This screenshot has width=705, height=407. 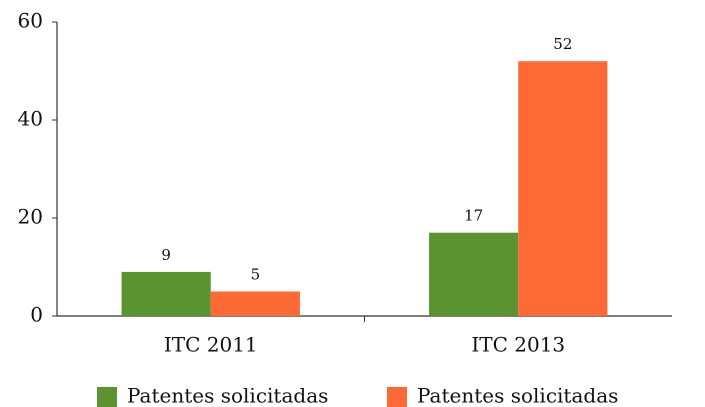 What do you see at coordinates (211, 345) in the screenshot?
I see `x-tick-label: ITC 2011` at bounding box center [211, 345].